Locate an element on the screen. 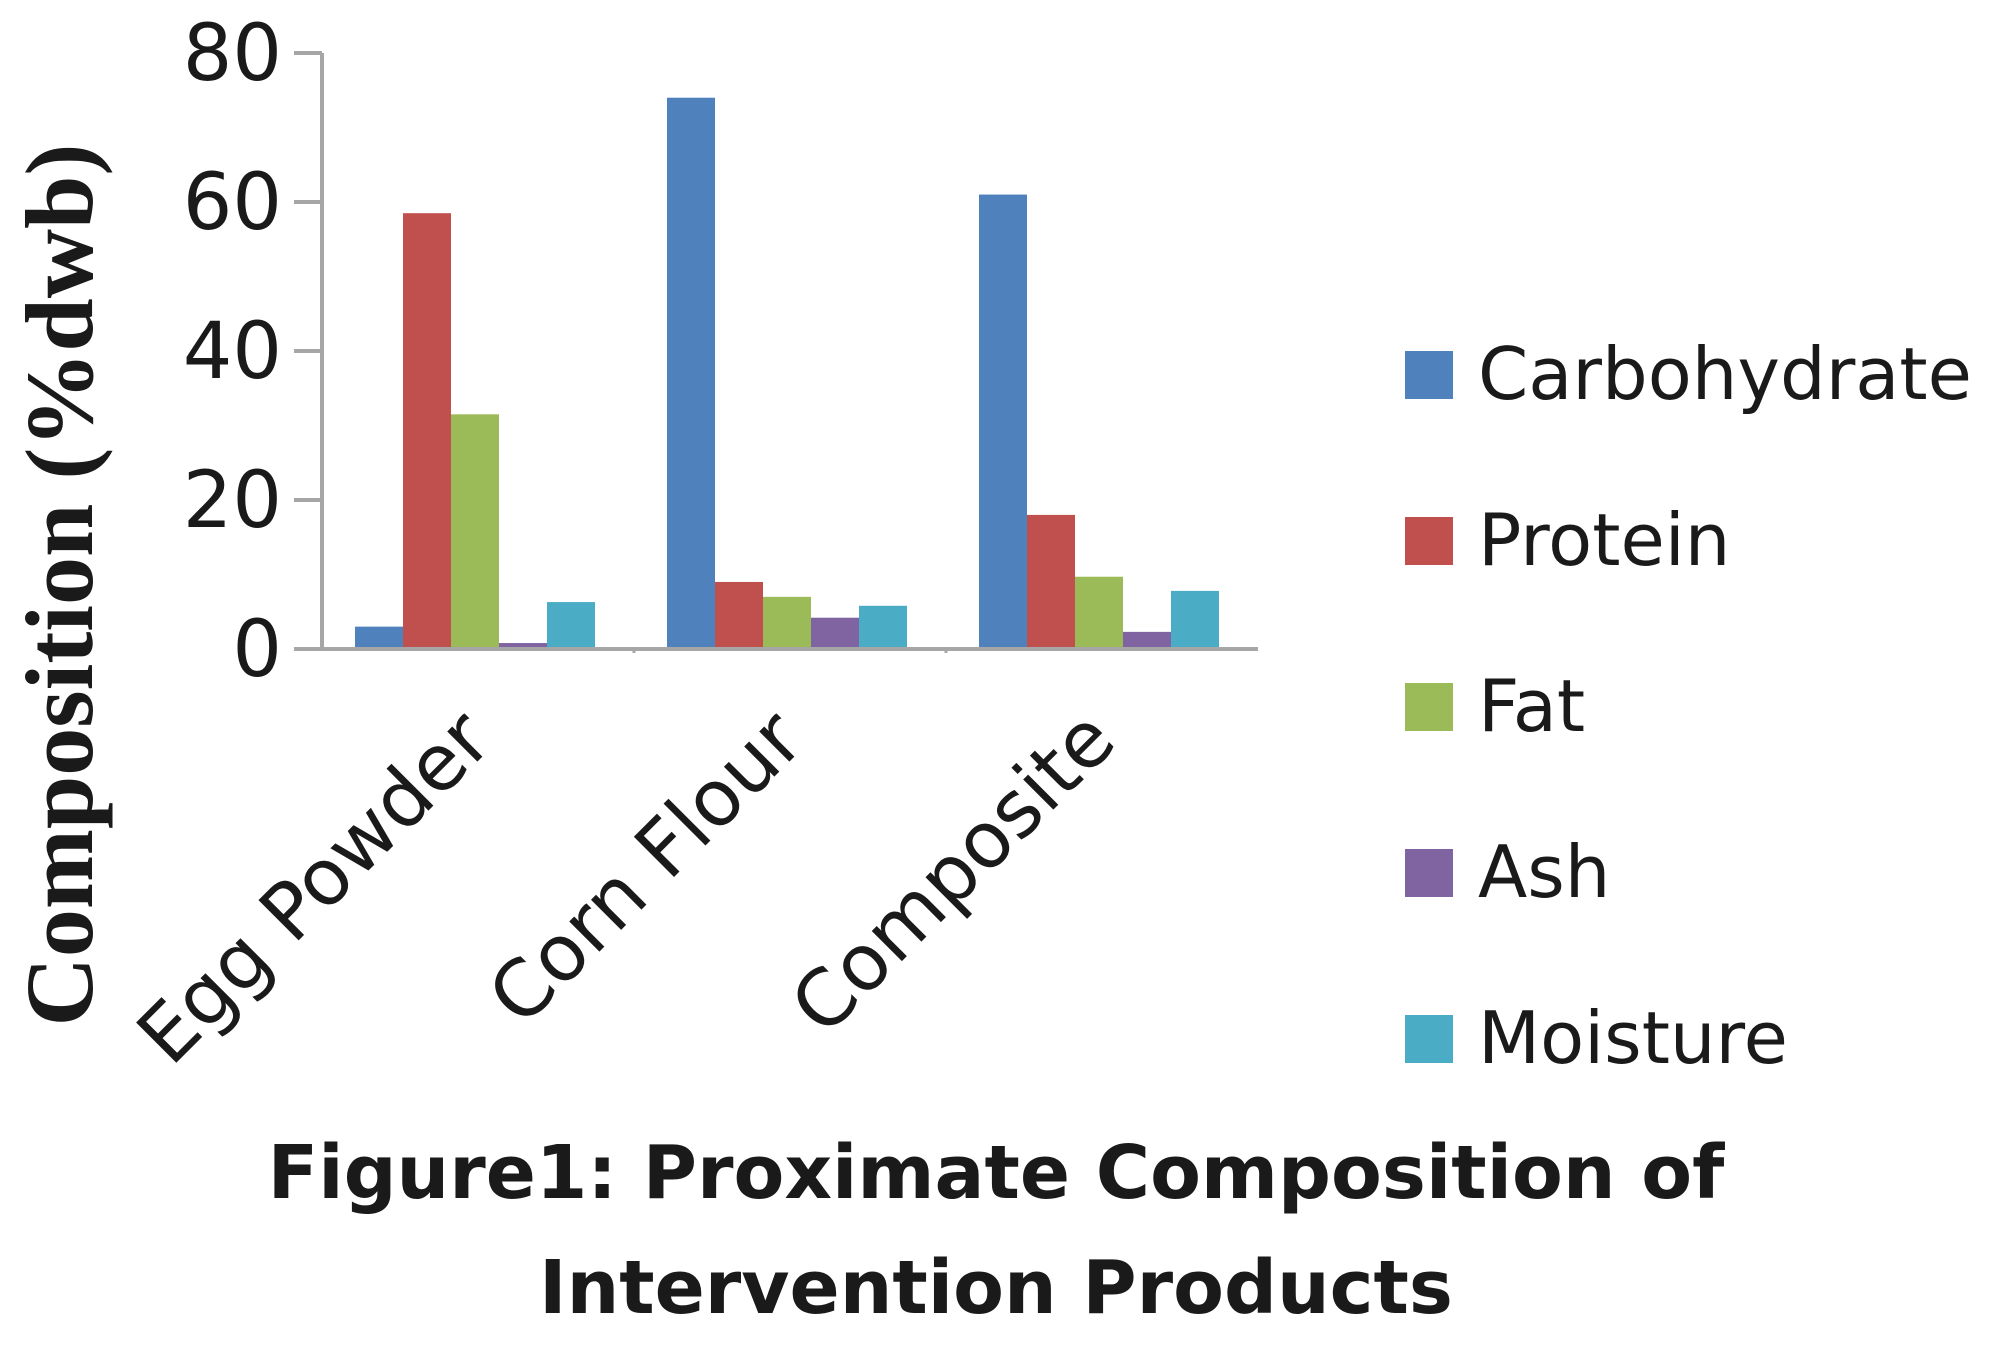 This screenshot has height=1350, width=1992. legend-label-carbohydrate: Carbohydrate is located at coordinates (1725, 374).